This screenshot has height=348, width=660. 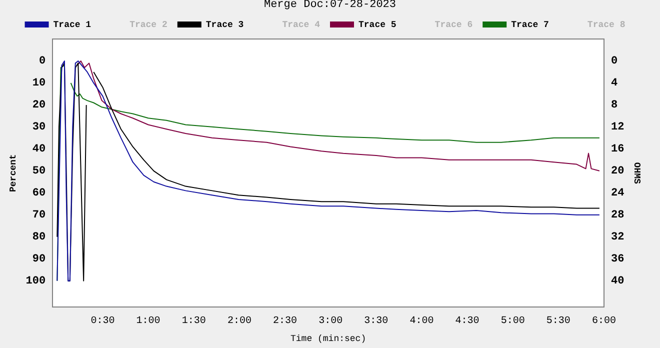 What do you see at coordinates (36, 282) in the screenshot?
I see `y-tick-label: 100` at bounding box center [36, 282].